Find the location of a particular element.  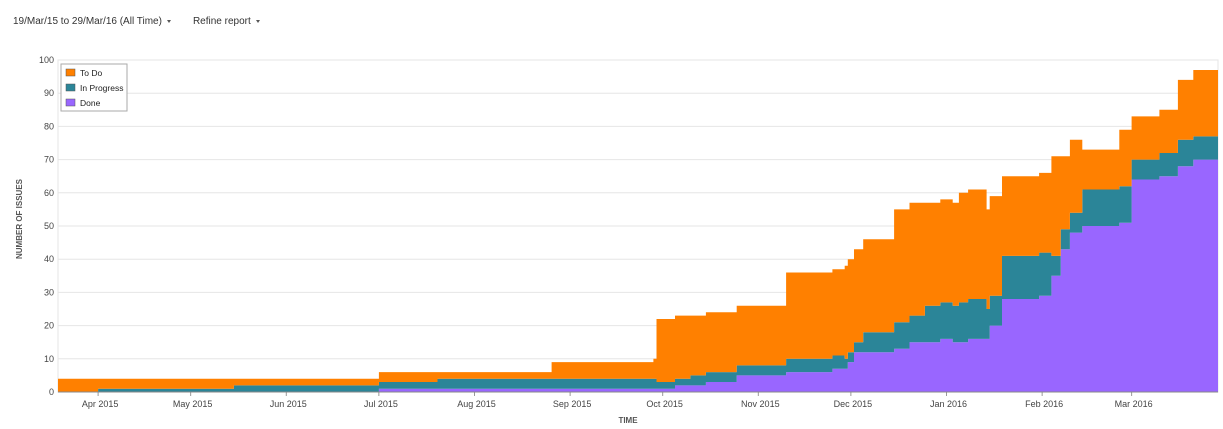

legend-label: To Do is located at coordinates (91, 73).